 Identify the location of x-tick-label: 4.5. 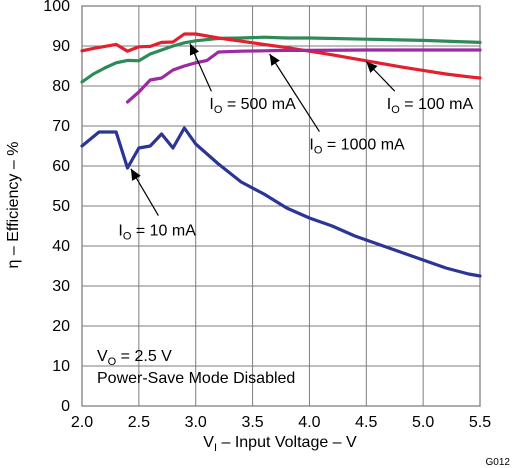
(366, 422).